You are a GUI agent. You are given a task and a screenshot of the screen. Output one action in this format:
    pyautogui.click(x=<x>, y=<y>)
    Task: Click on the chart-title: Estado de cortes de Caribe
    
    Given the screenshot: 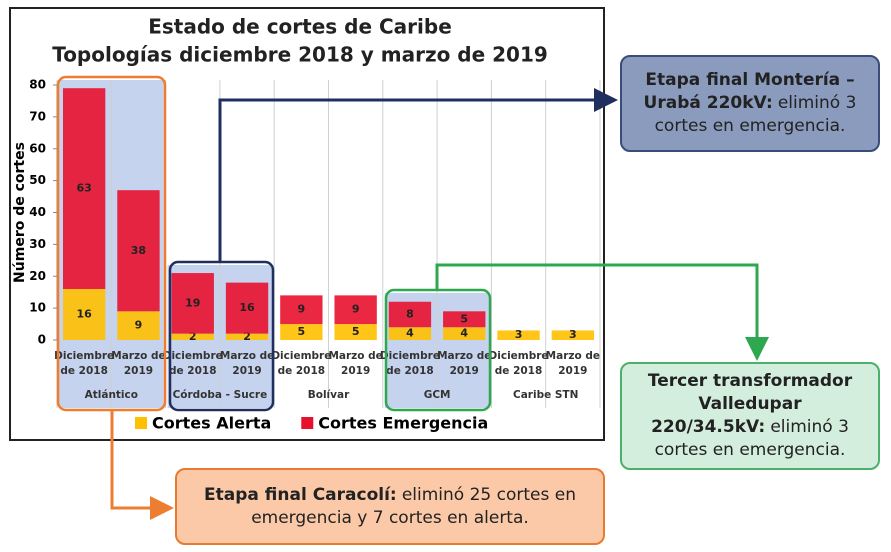 What is the action you would take?
    pyautogui.click(x=300, y=27)
    